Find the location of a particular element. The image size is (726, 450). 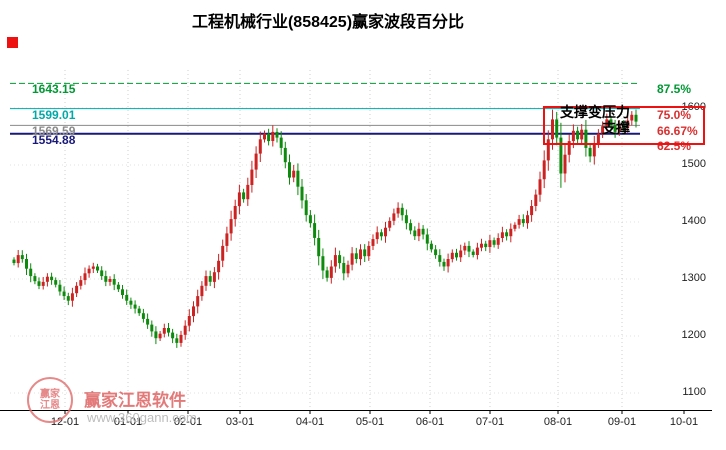

watermark-logo: 赢家 江恩 is located at coordinates (50, 400).